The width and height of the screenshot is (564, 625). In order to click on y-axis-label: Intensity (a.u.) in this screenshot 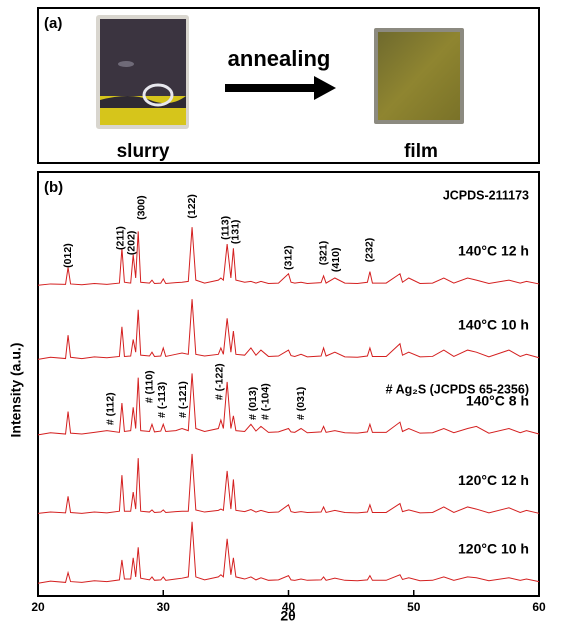, I will do `click(16, 390)`.